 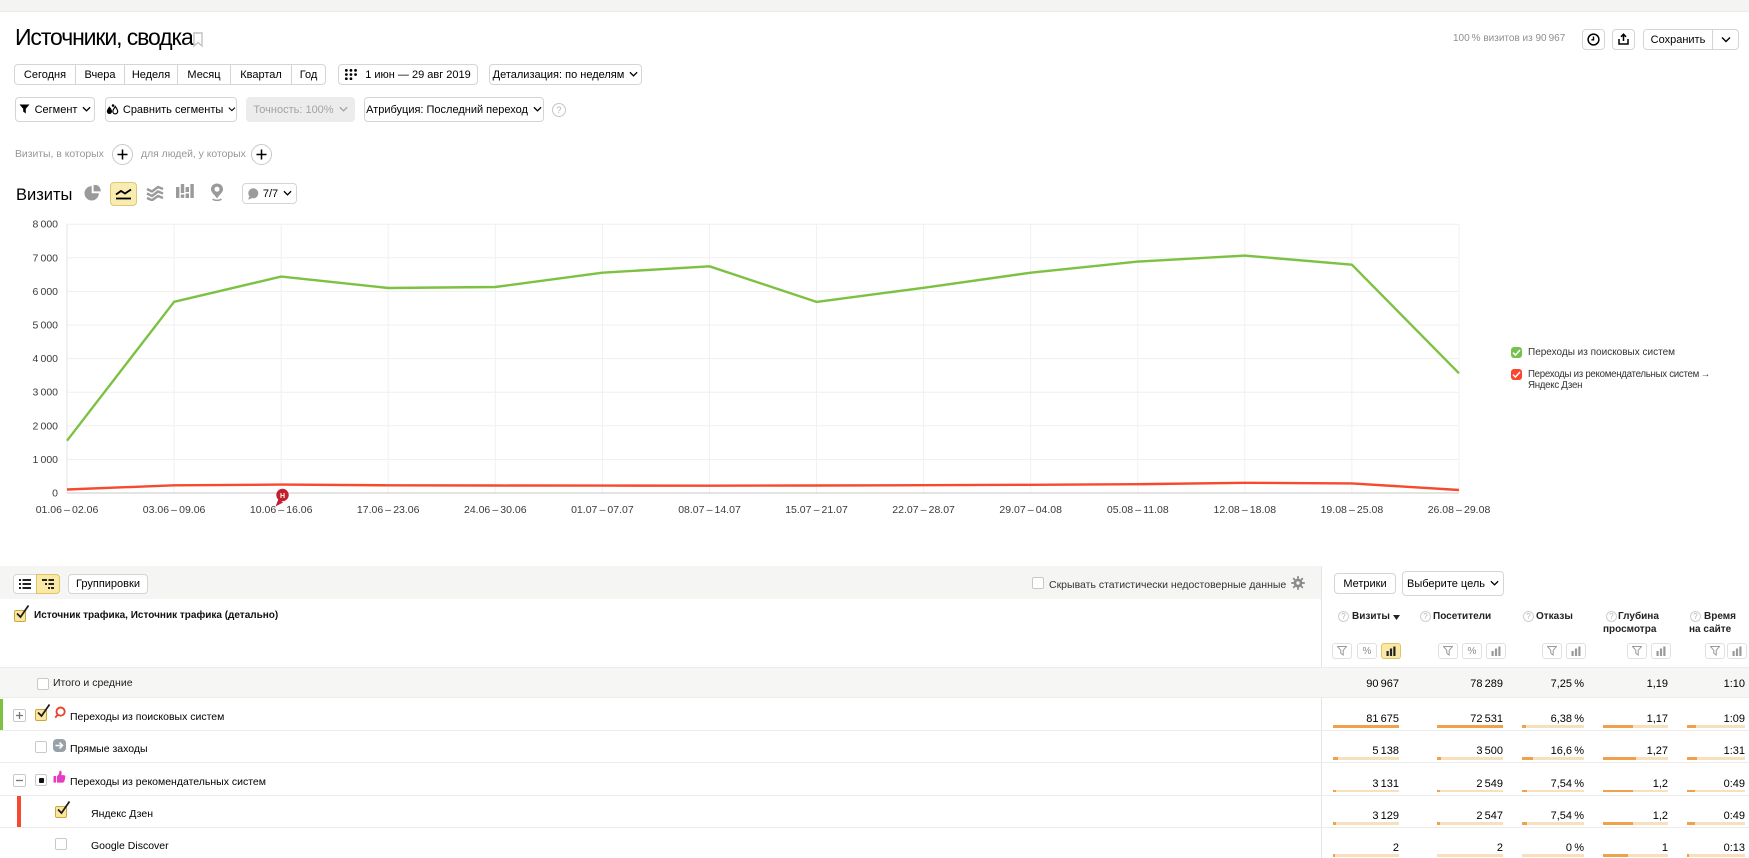 I want to click on svg-text: Н, so click(x=282, y=496).